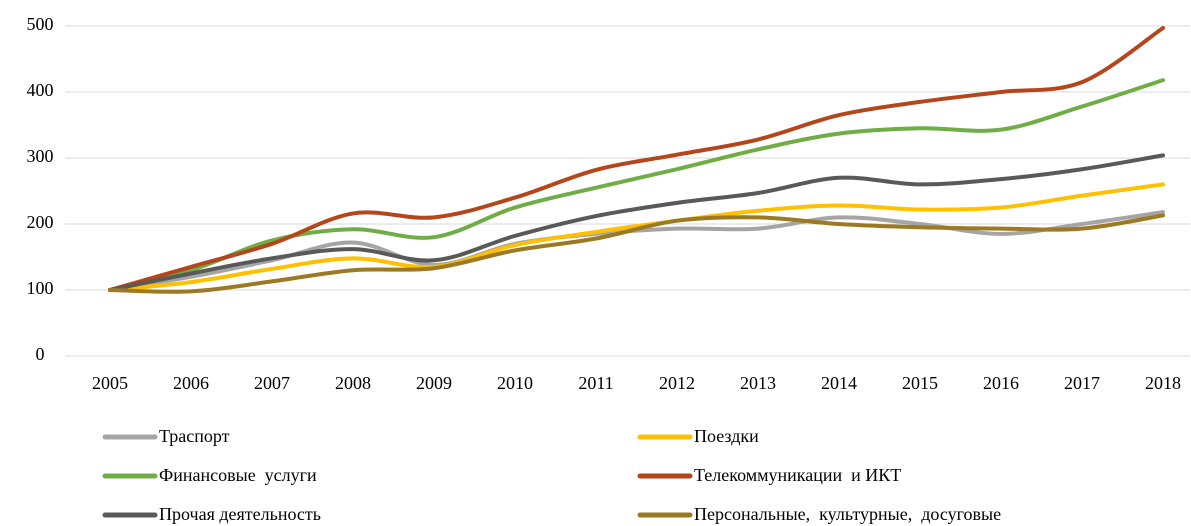 The image size is (1191, 526). What do you see at coordinates (636, 253) in the screenshot?
I see `series-line` at bounding box center [636, 253].